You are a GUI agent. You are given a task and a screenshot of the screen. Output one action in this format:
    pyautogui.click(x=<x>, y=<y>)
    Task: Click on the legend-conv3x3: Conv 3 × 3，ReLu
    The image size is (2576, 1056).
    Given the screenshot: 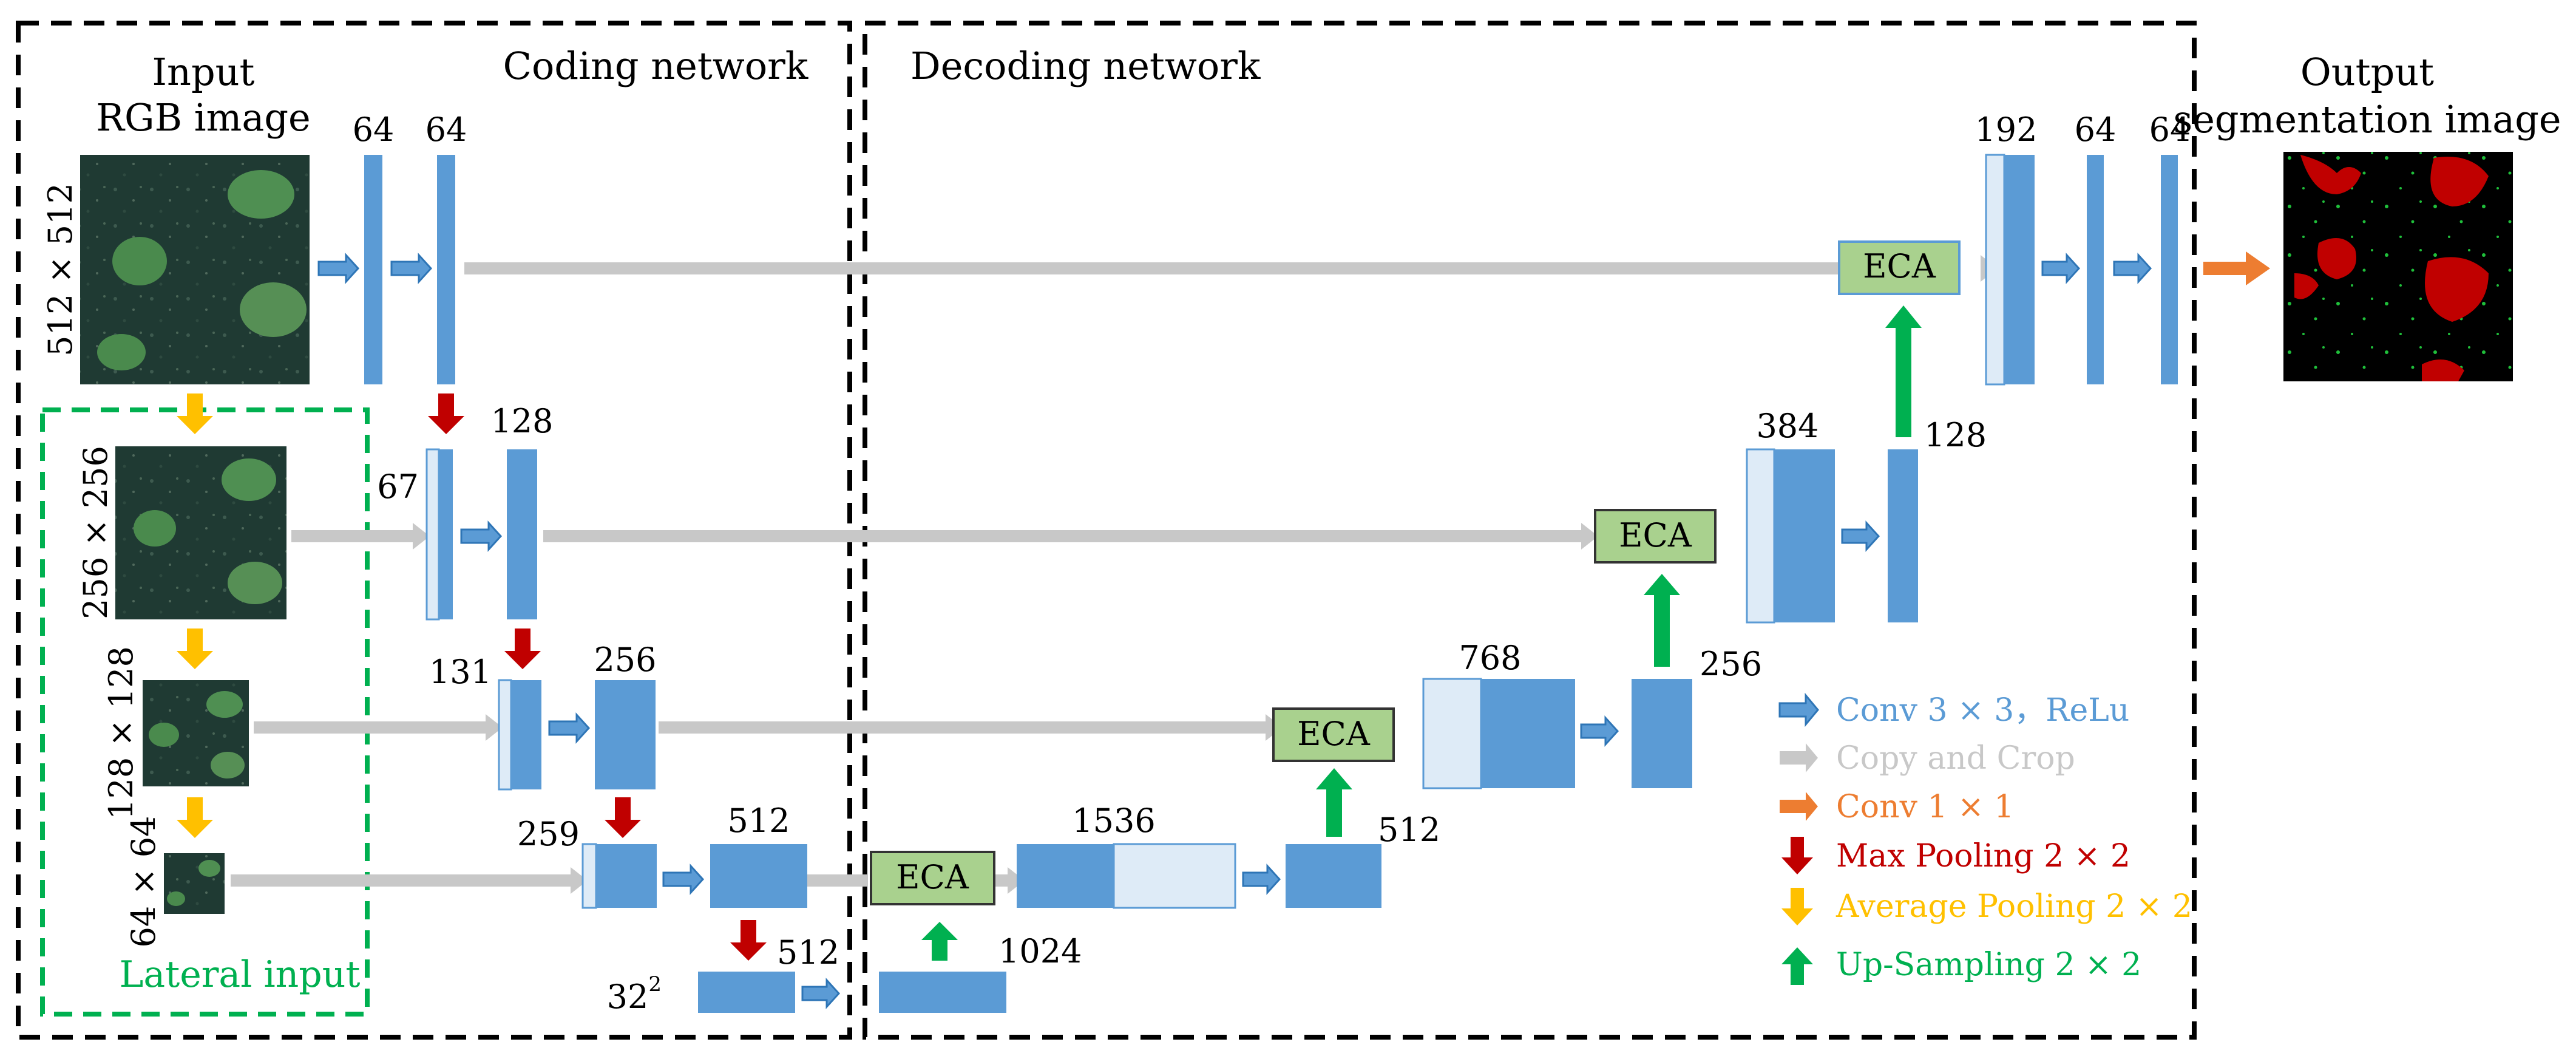 What is the action you would take?
    pyautogui.click(x=1953, y=710)
    